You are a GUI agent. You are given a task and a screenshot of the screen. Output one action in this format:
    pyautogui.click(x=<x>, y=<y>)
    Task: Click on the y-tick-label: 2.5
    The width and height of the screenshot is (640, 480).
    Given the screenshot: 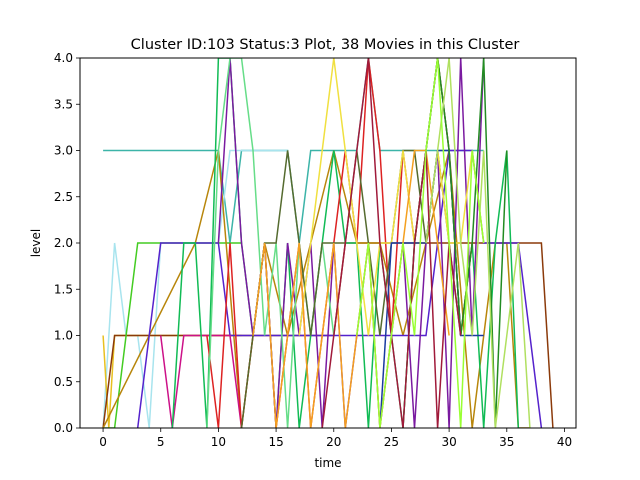 What is the action you would take?
    pyautogui.click(x=63, y=197)
    